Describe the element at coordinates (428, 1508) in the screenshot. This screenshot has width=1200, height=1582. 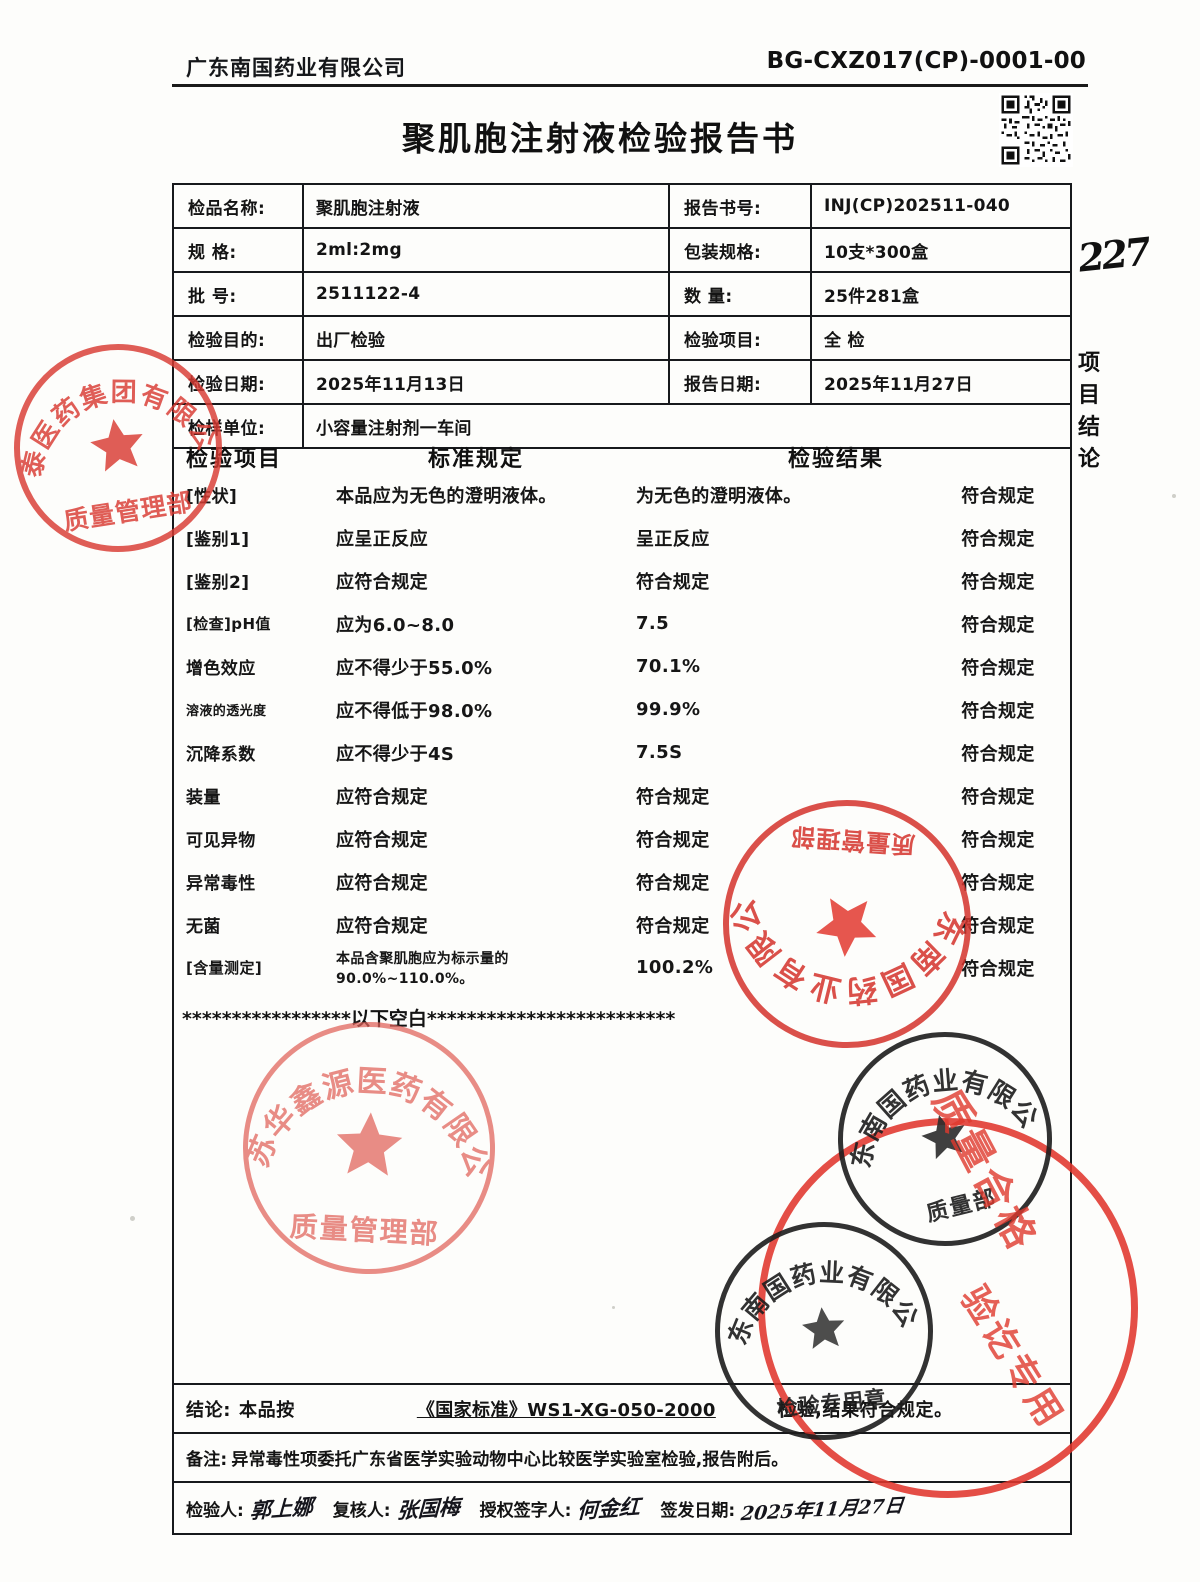
I see `reviewer-signature: 张国梅` at that location.